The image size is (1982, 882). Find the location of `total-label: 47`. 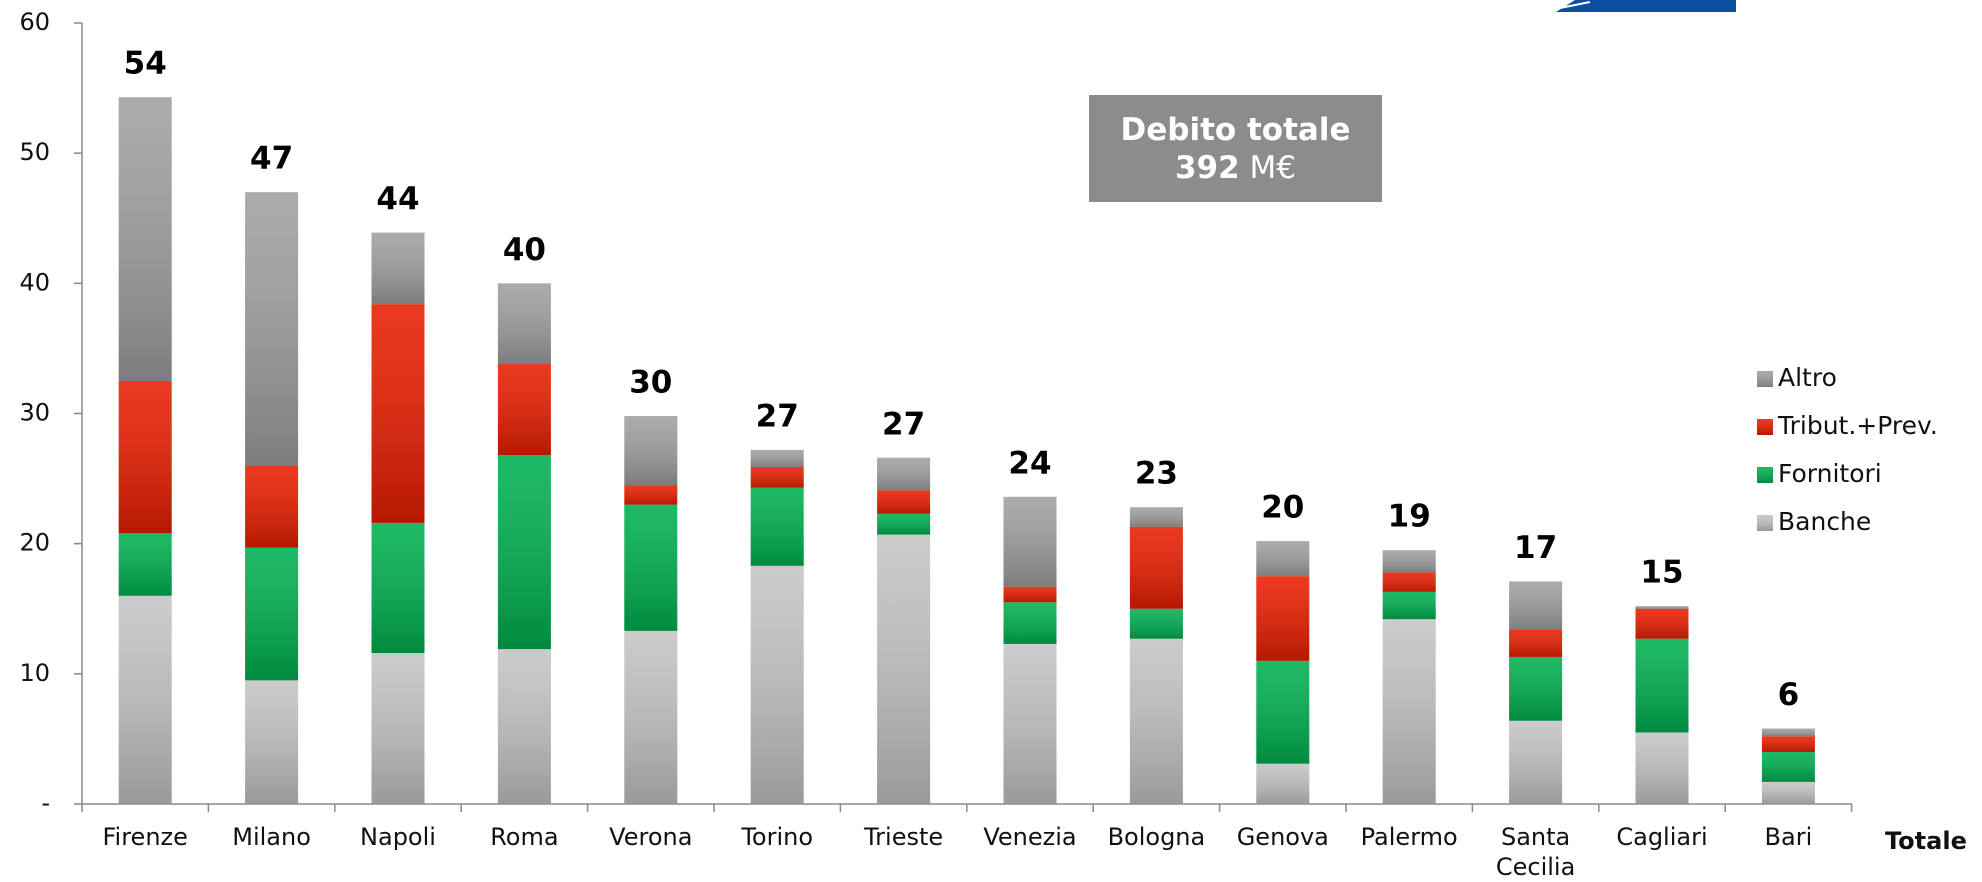

total-label: 47 is located at coordinates (271, 159).